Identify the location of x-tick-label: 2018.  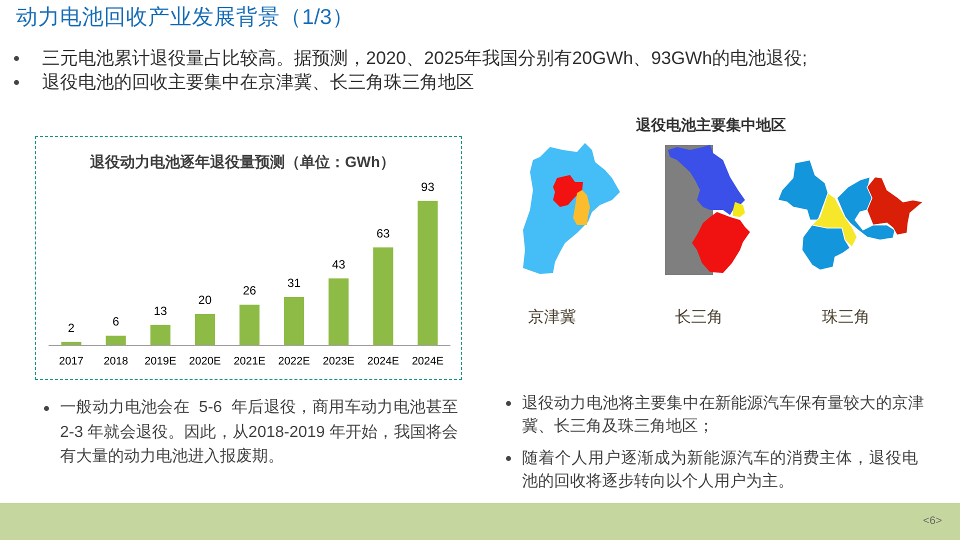
(116, 362).